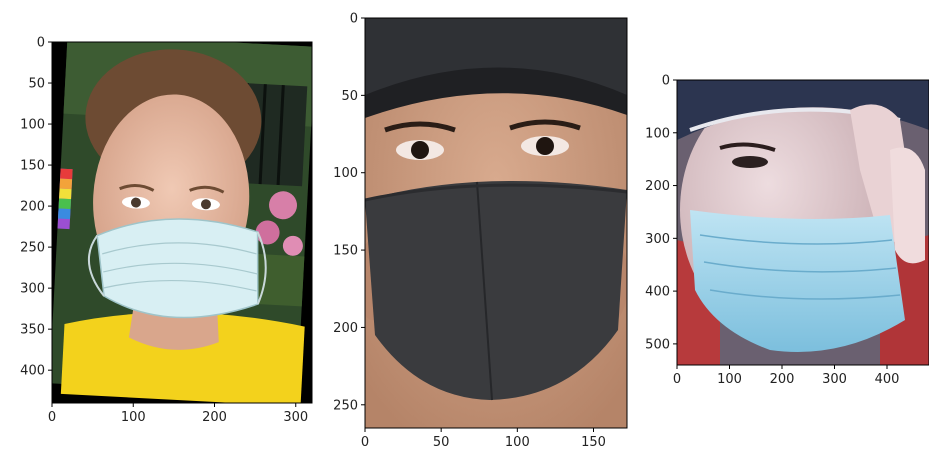 The height and width of the screenshot is (453, 929). What do you see at coordinates (782, 379) in the screenshot?
I see `x-tick-label-right: 200` at bounding box center [782, 379].